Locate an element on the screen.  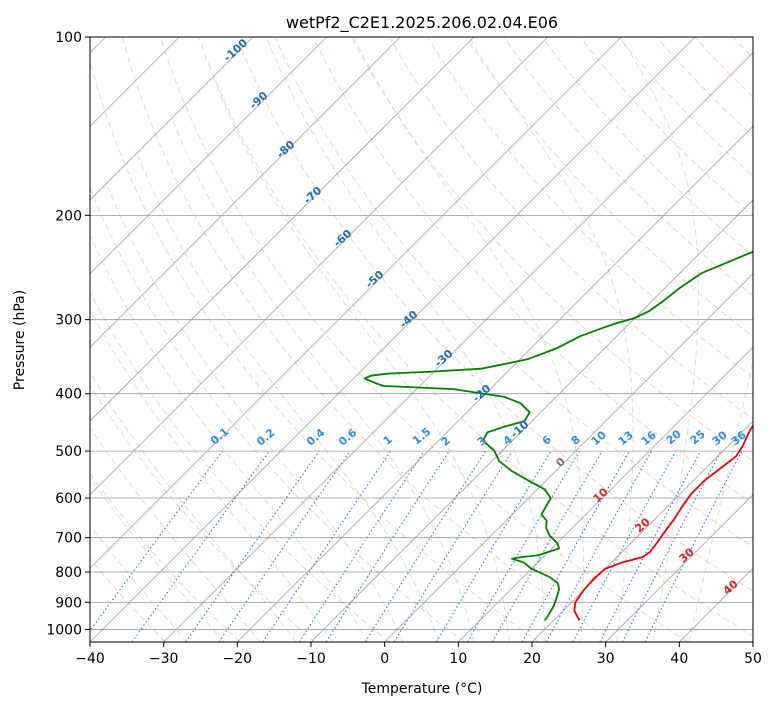
x-tick-label: 20 is located at coordinates (532, 659).